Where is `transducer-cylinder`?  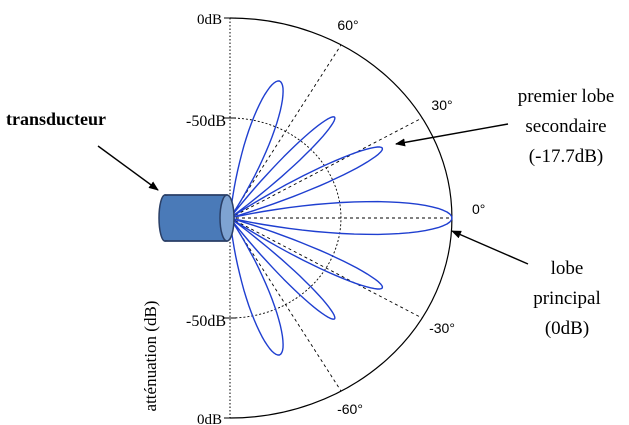
transducer-cylinder is located at coordinates (196, 218).